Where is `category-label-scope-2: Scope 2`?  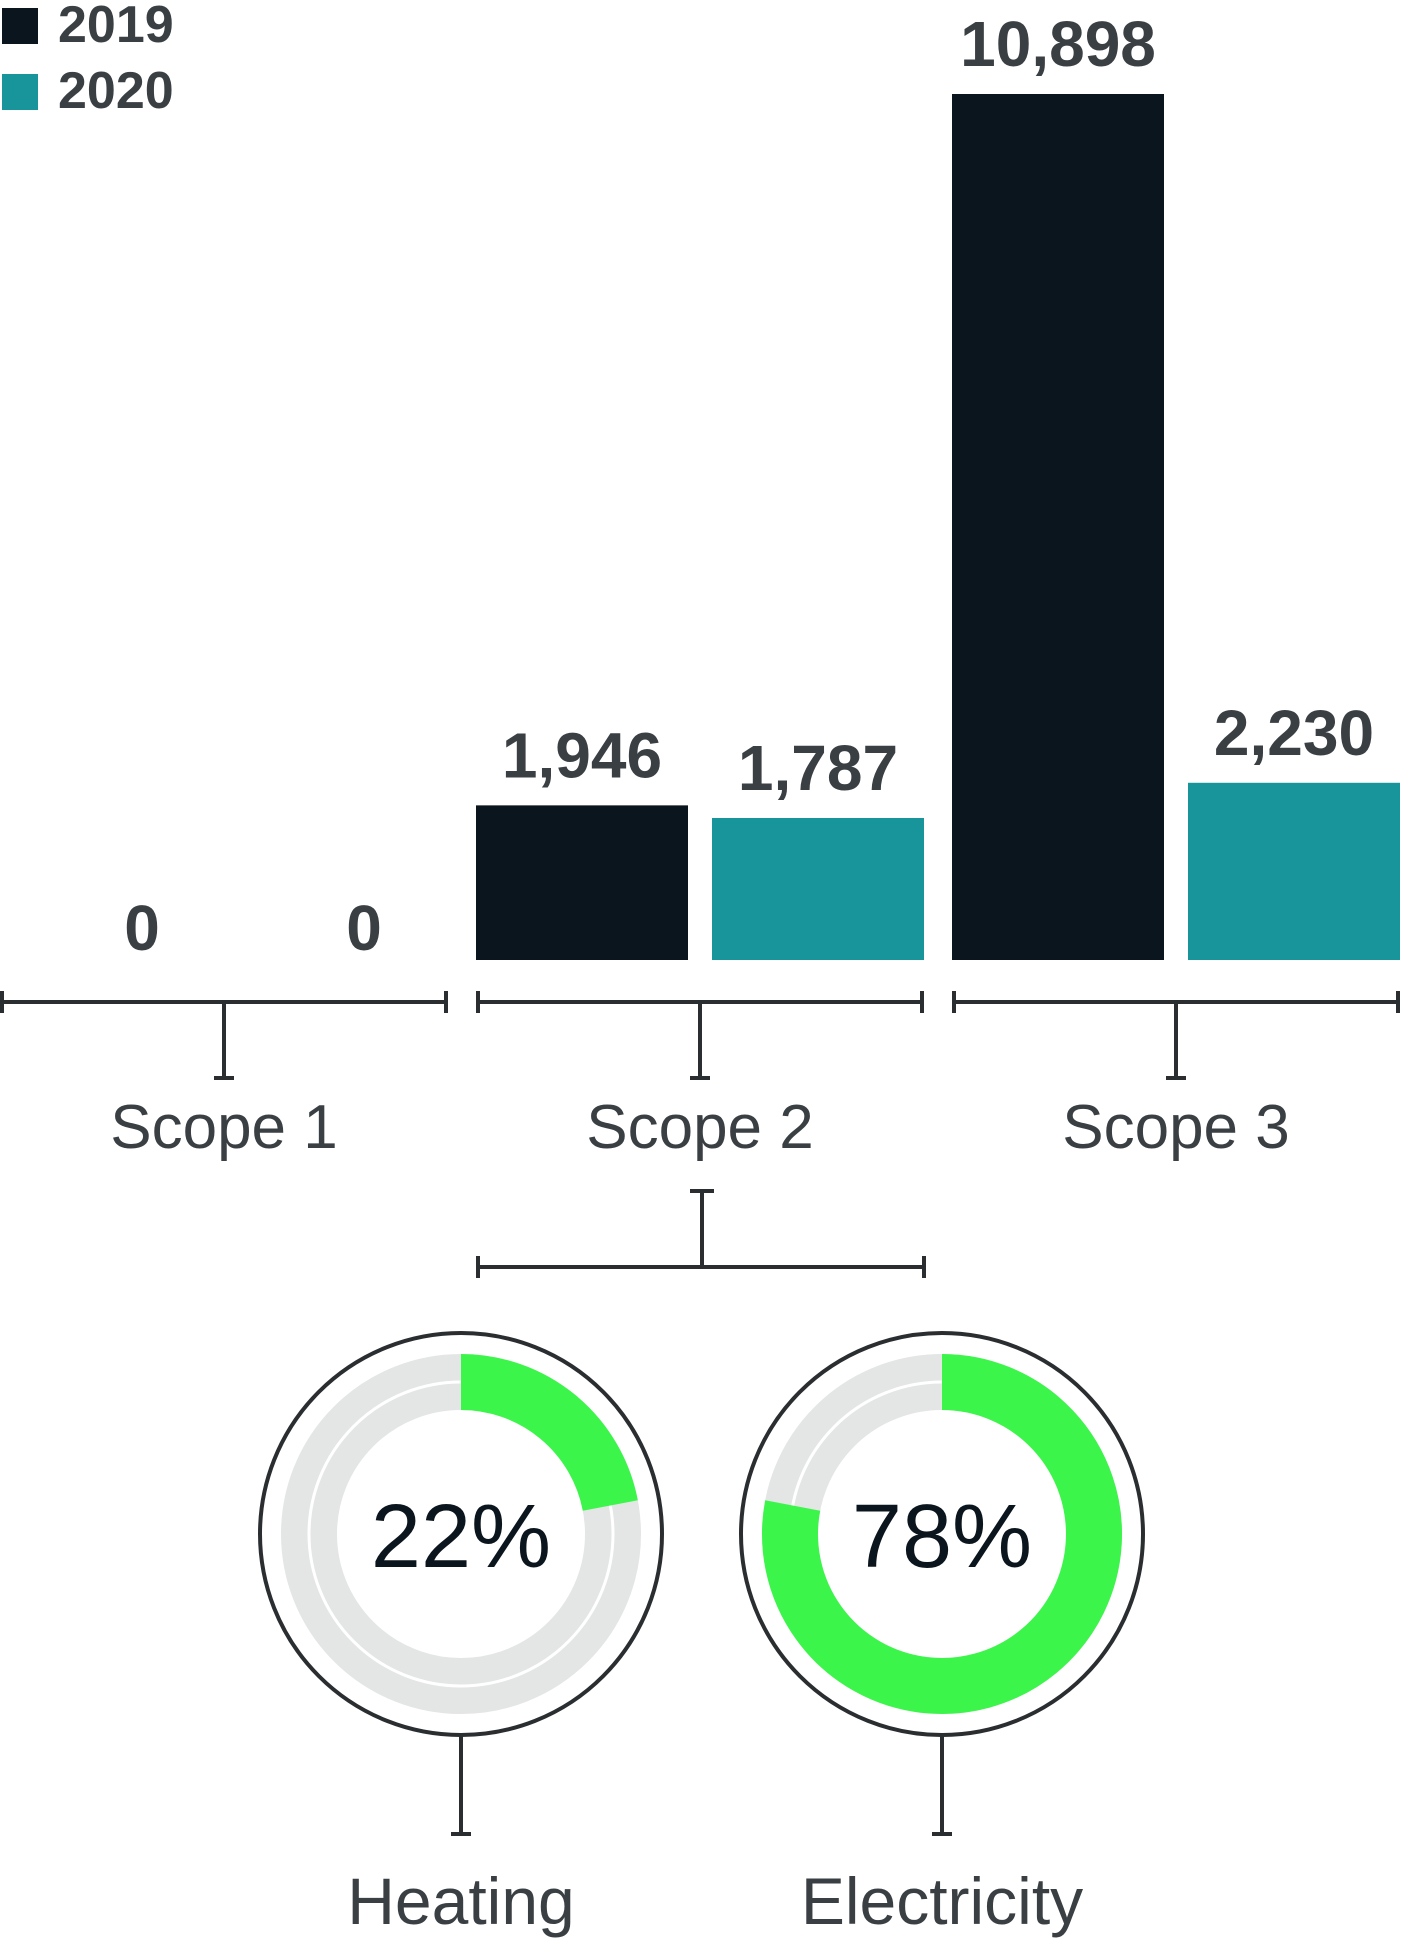 category-label-scope-2: Scope 2 is located at coordinates (700, 1127).